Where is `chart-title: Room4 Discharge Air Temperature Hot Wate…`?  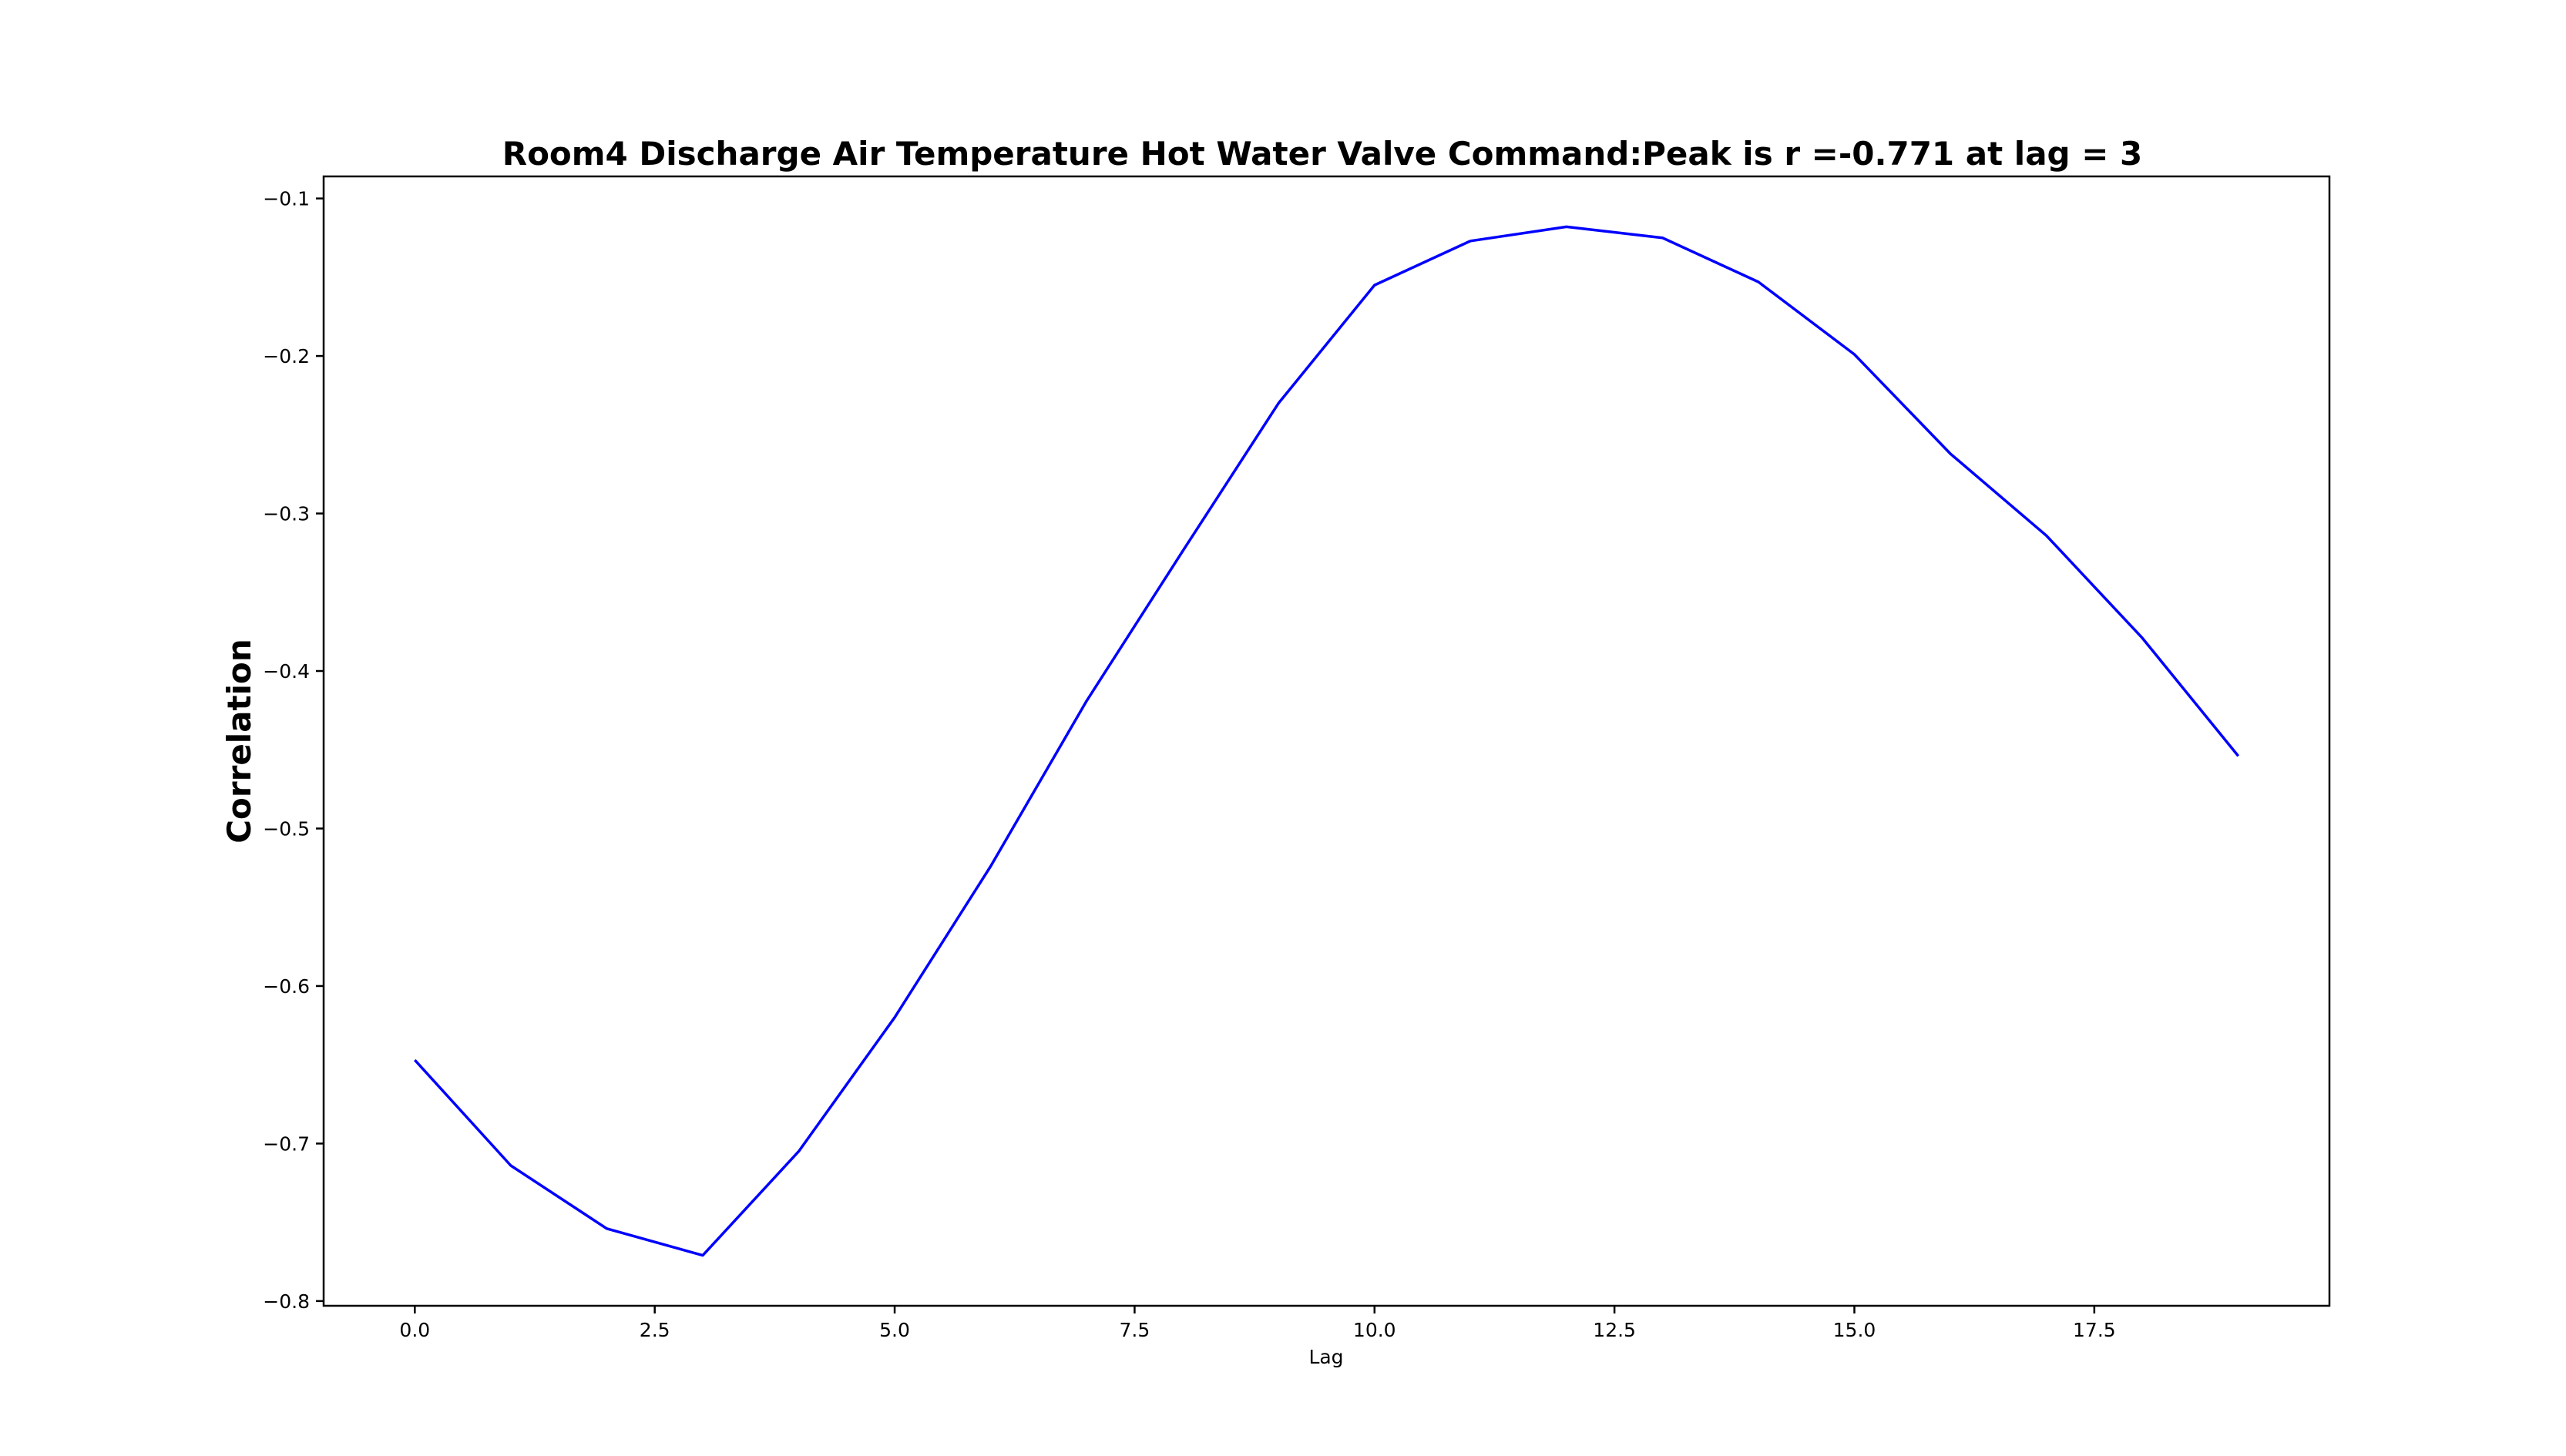 chart-title: Room4 Discharge Air Temperature Hot Wate… is located at coordinates (1322, 154).